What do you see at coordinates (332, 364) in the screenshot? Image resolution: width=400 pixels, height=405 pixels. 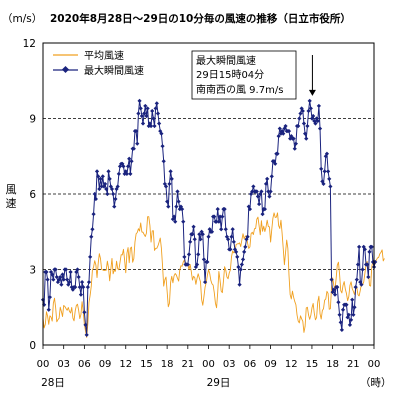 I see `x-tick-label: 18` at bounding box center [332, 364].